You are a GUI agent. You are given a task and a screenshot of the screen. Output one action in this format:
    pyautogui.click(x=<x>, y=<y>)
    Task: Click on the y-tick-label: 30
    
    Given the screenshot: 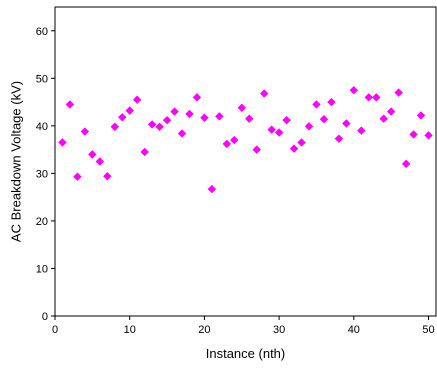 What is the action you would take?
    pyautogui.click(x=42, y=174)
    